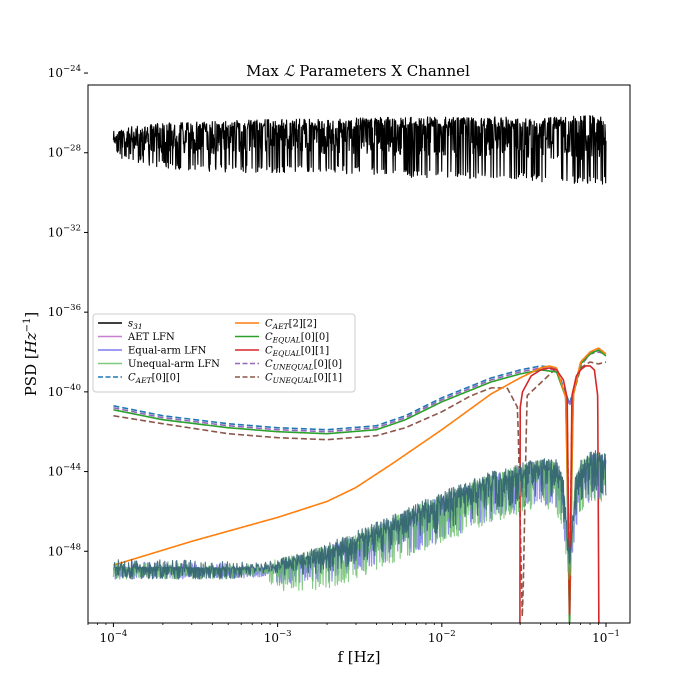  Describe the element at coordinates (64, 471) in the screenshot. I see `y-tick-label: 10−44` at that location.